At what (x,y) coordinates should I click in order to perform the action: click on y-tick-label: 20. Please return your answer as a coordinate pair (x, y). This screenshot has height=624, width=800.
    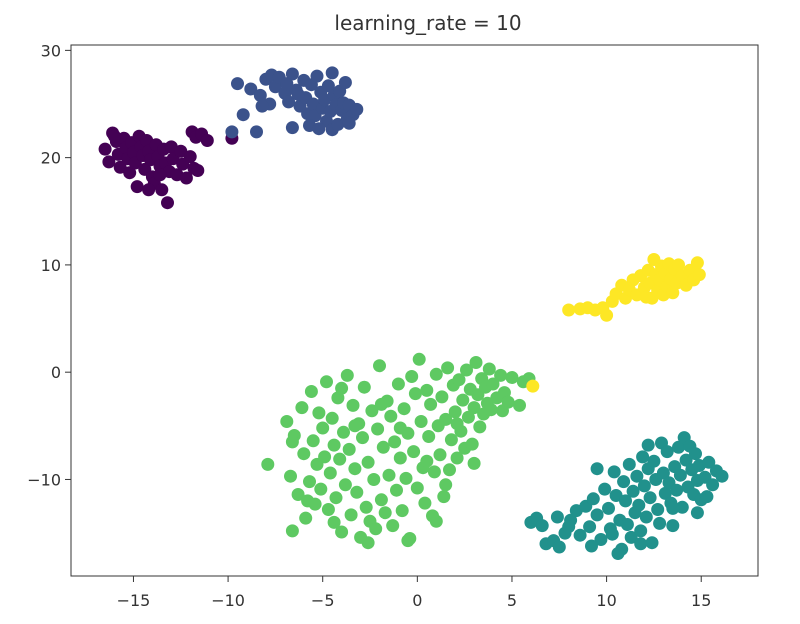
    Looking at the image, I should click on (51, 158).